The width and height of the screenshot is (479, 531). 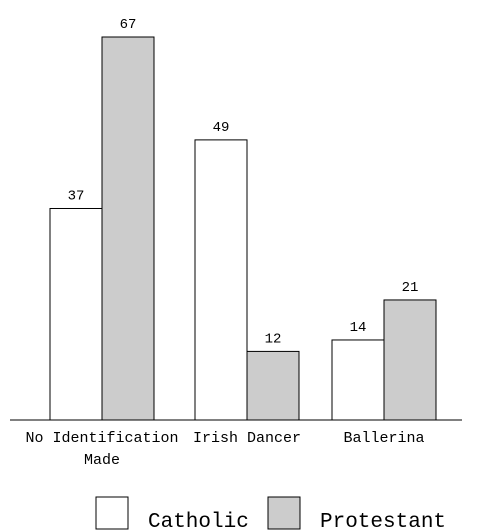 I want to click on value-label-catholic-irish-dancer: 49, so click(x=221, y=128).